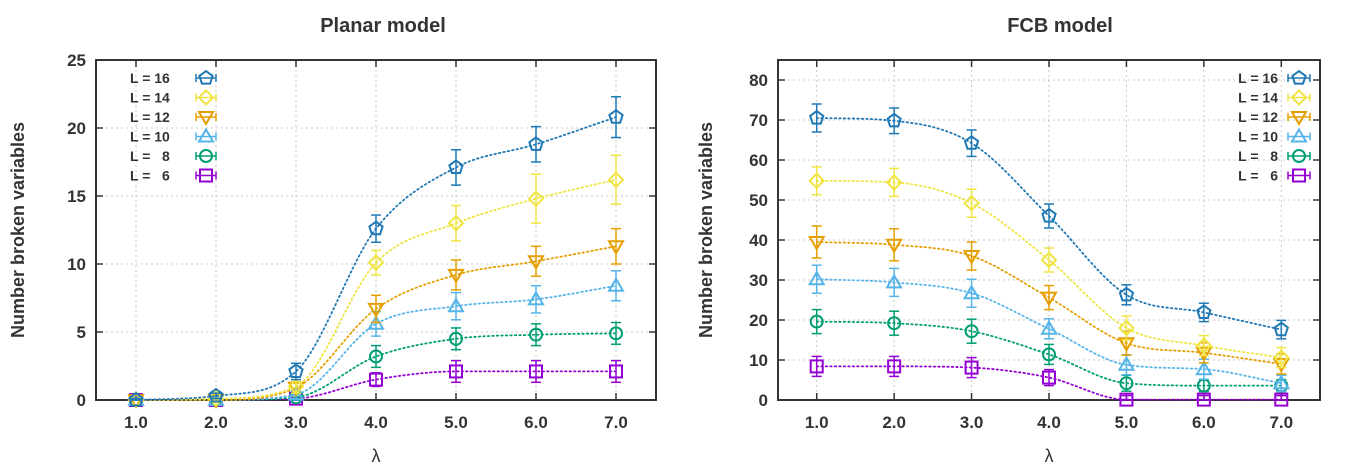 Image resolution: width=1346 pixels, height=468 pixels. What do you see at coordinates (76, 196) in the screenshot?
I see `y-tick-label: 15` at bounding box center [76, 196].